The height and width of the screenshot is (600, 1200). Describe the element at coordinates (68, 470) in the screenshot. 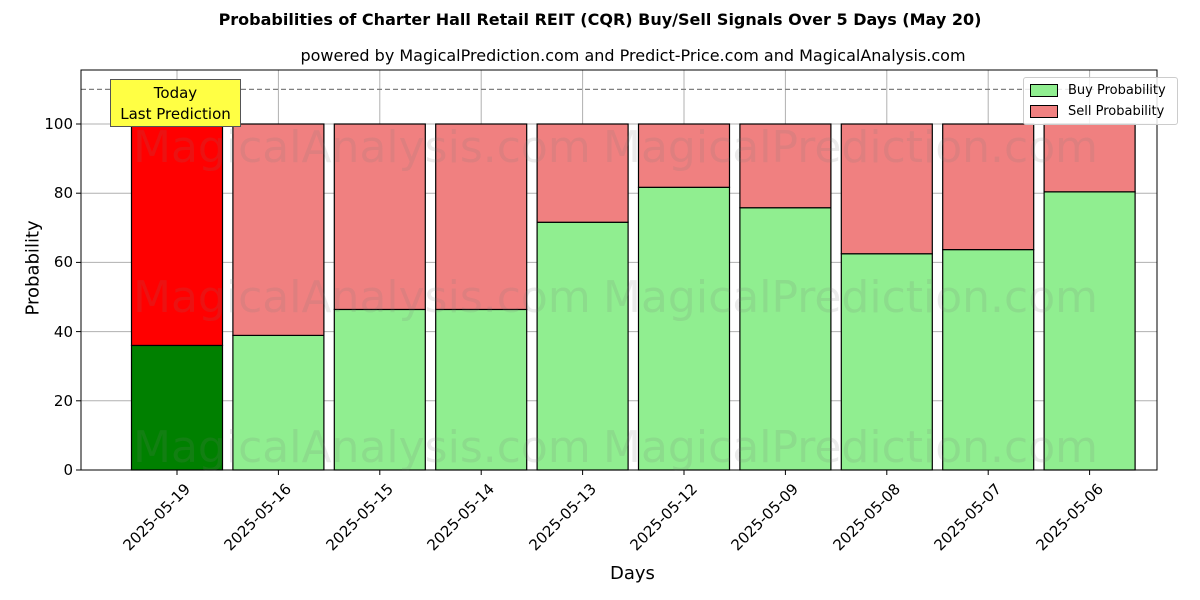

I see `y-tick-label: 0` at that location.